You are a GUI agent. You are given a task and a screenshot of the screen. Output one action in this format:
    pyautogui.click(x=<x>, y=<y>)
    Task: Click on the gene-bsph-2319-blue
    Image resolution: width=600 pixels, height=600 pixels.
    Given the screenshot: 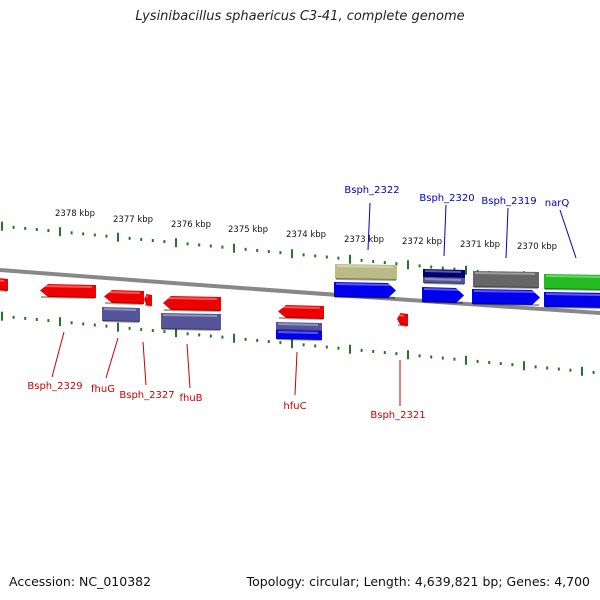 What is the action you would take?
    pyautogui.click(x=506, y=297)
    